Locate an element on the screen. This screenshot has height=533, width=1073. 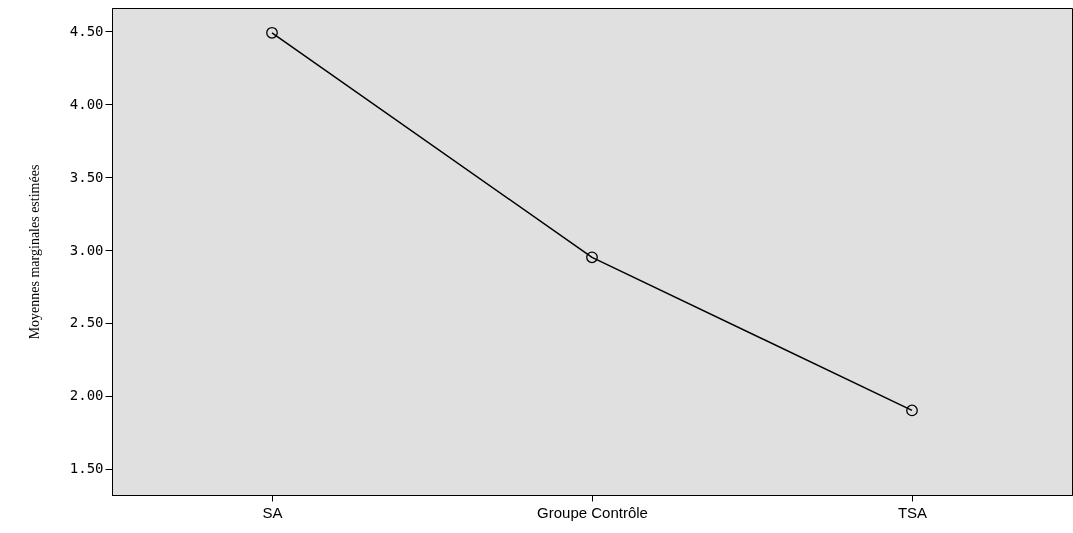
y-tick-label: 2.00 is located at coordinates (86, 395).